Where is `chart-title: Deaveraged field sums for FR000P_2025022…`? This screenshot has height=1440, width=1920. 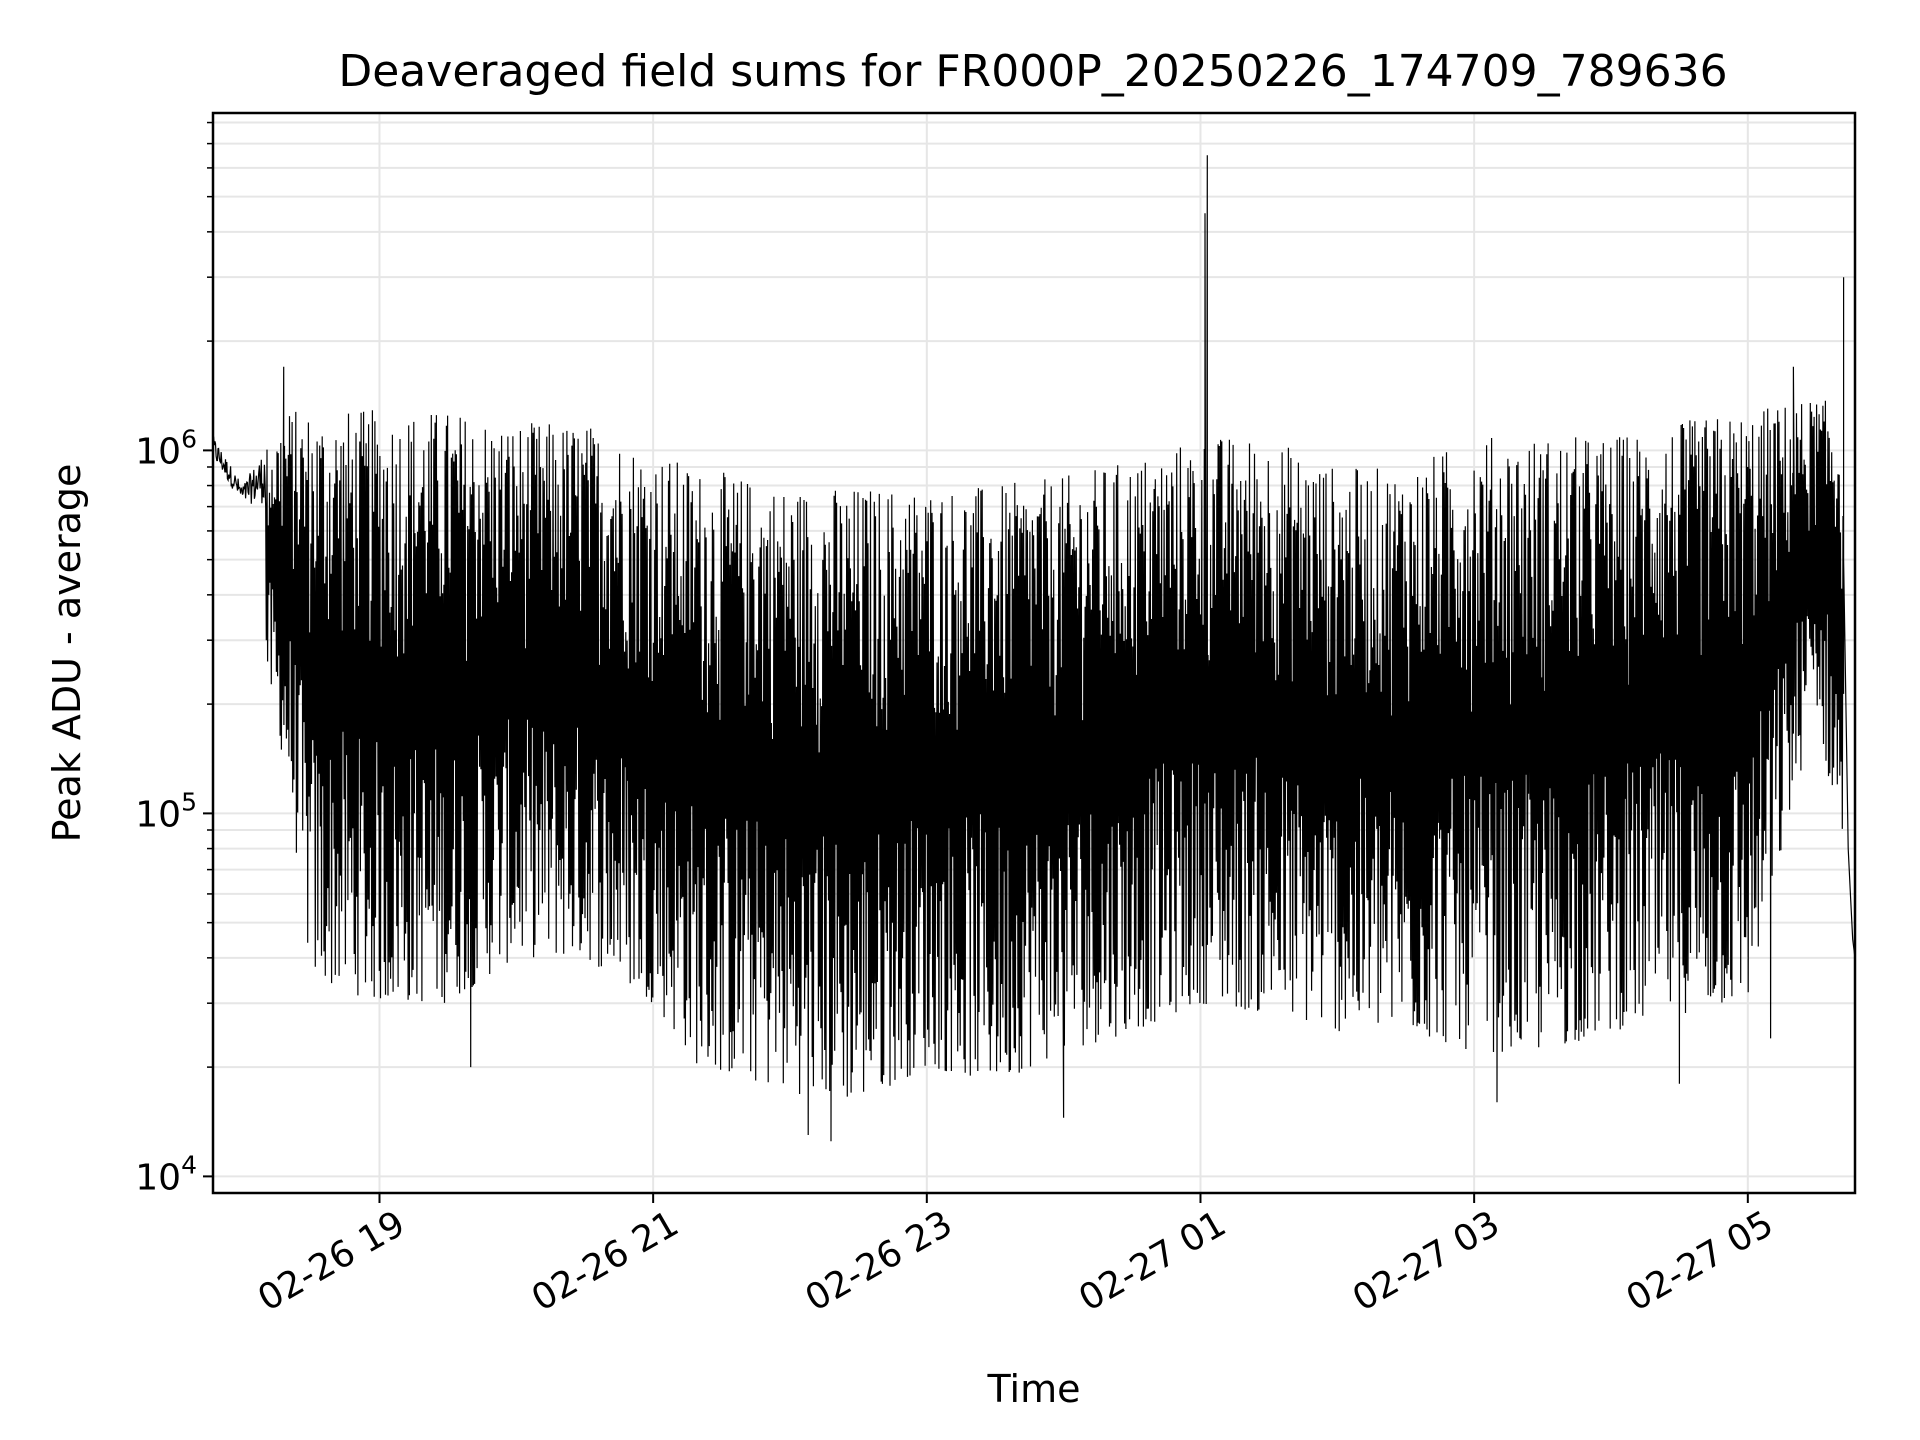
chart-title: Deaveraged field sums for FR000P_2025022… is located at coordinates (1032, 71).